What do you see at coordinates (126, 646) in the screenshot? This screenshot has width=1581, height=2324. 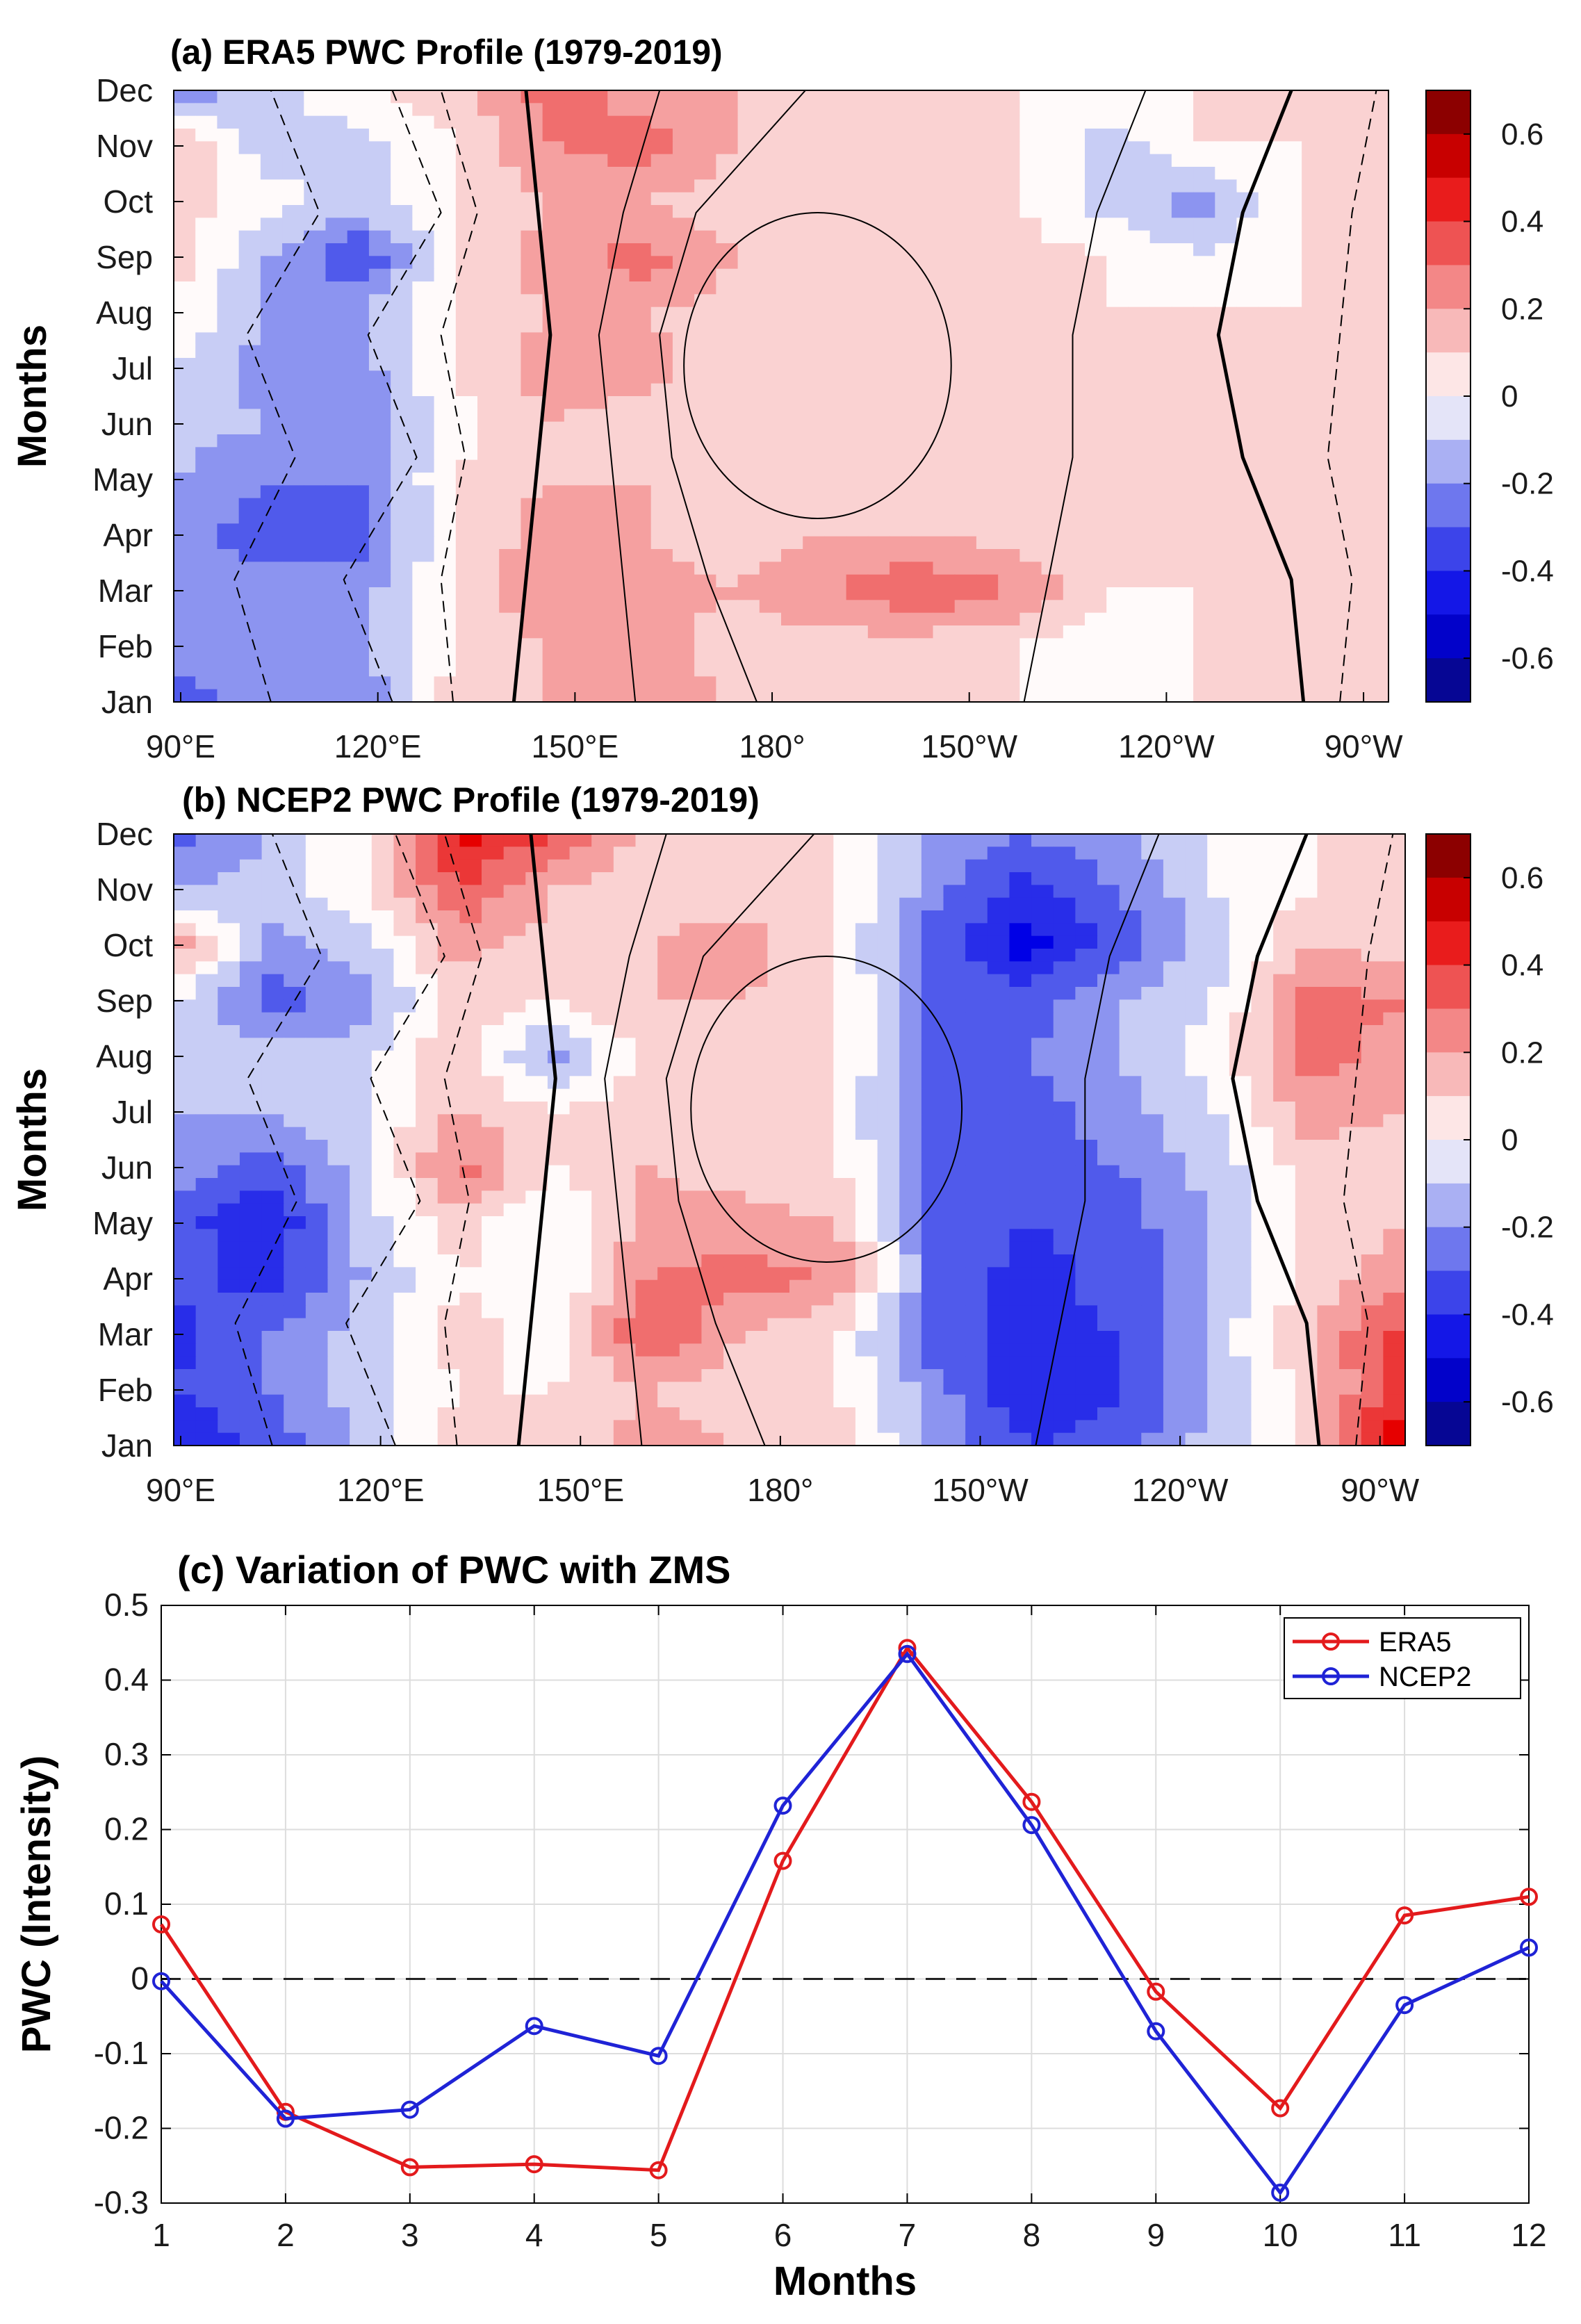 I see `y-tick-label: Feb` at bounding box center [126, 646].